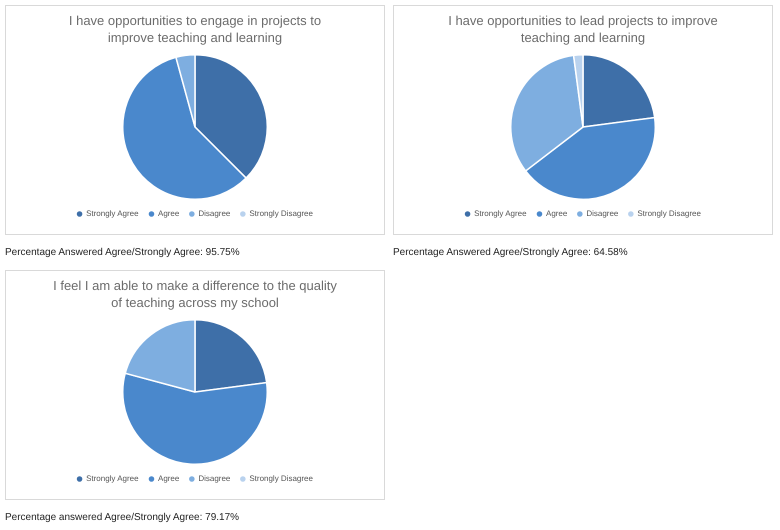 This screenshot has height=530, width=780. Describe the element at coordinates (195, 29) in the screenshot. I see `chart-title: I have opportunities to engage in projects to improve teaching and learning` at that location.